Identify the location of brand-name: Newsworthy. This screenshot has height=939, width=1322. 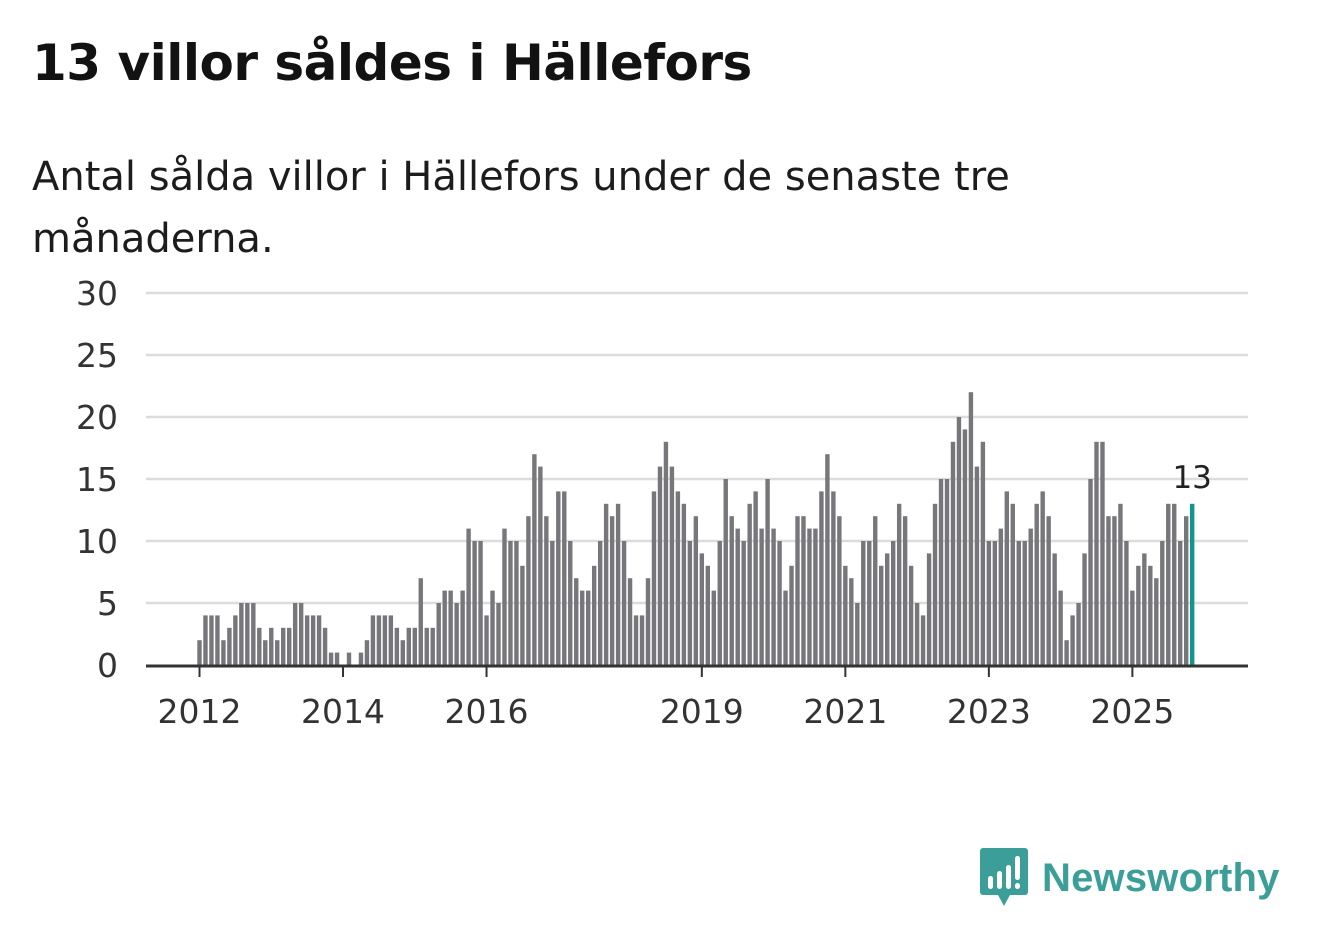
(1161, 877).